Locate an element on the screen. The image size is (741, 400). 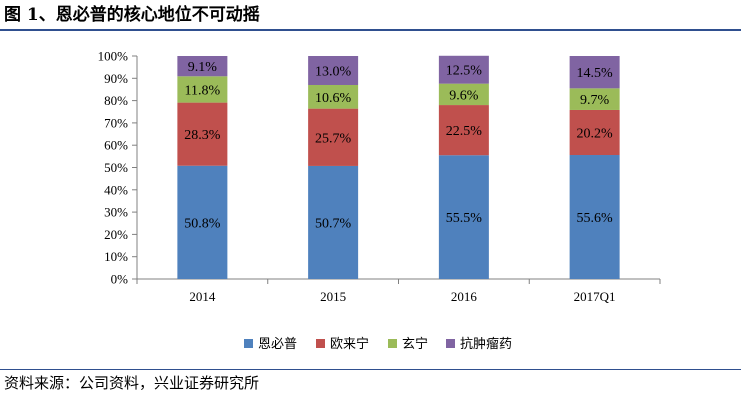
x-tick-label: 2017Q1 is located at coordinates (595, 296).